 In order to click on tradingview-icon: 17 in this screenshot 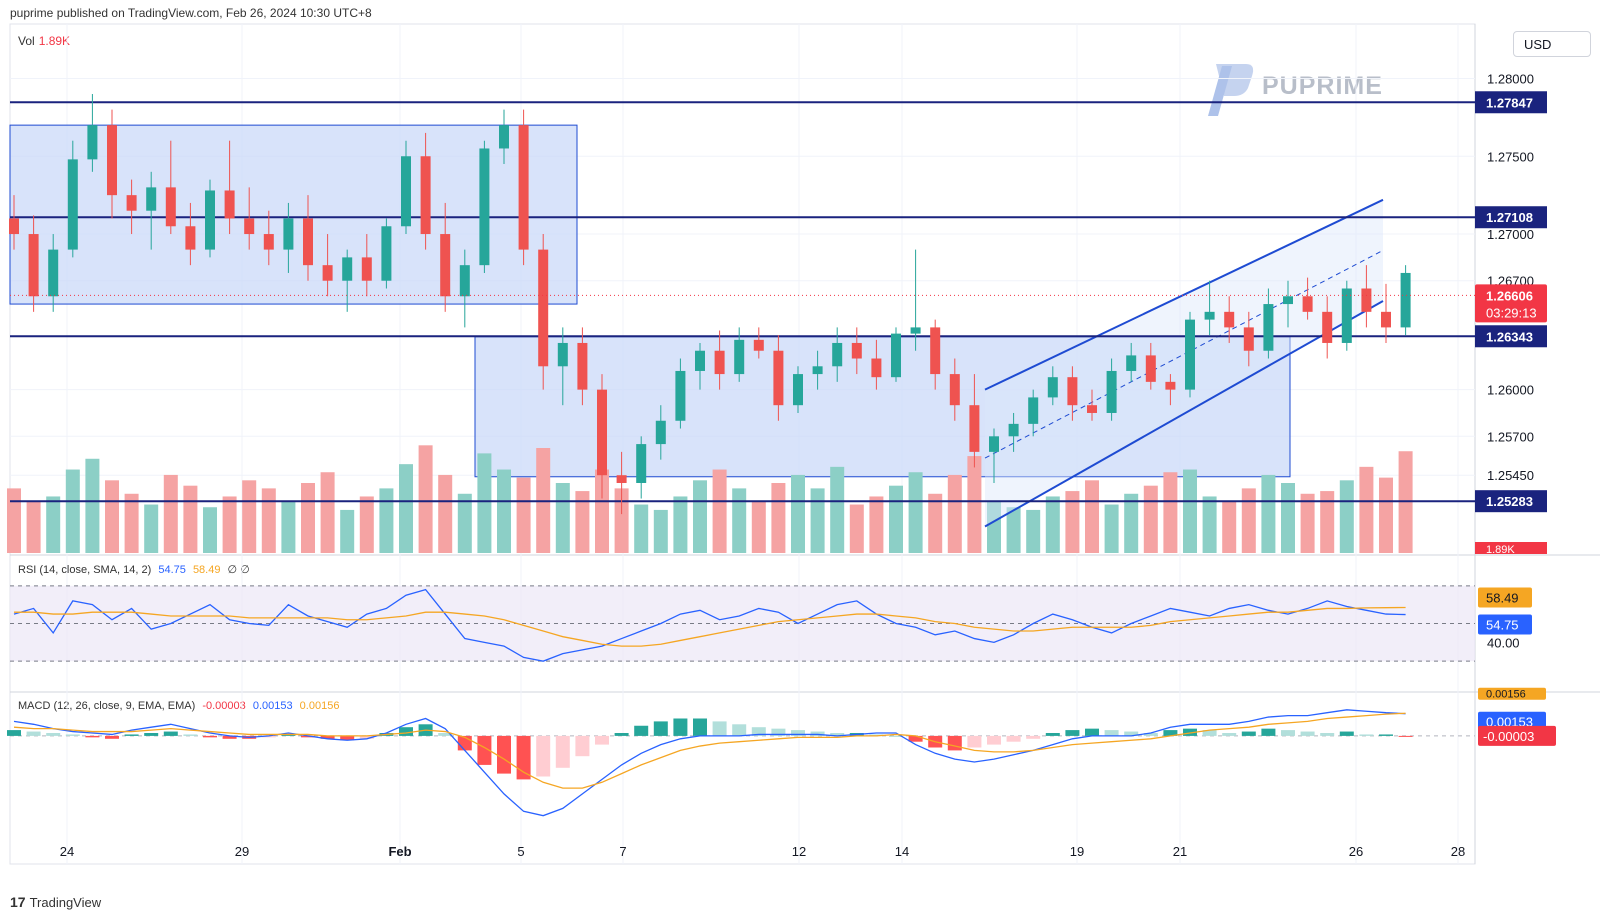, I will do `click(18, 902)`.